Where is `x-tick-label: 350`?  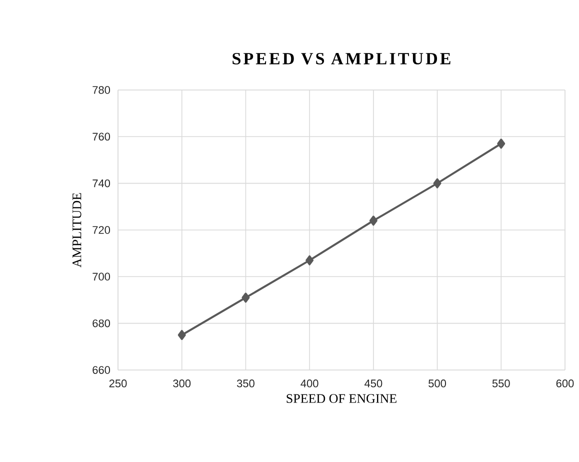
x-tick-label: 350 is located at coordinates (245, 384).